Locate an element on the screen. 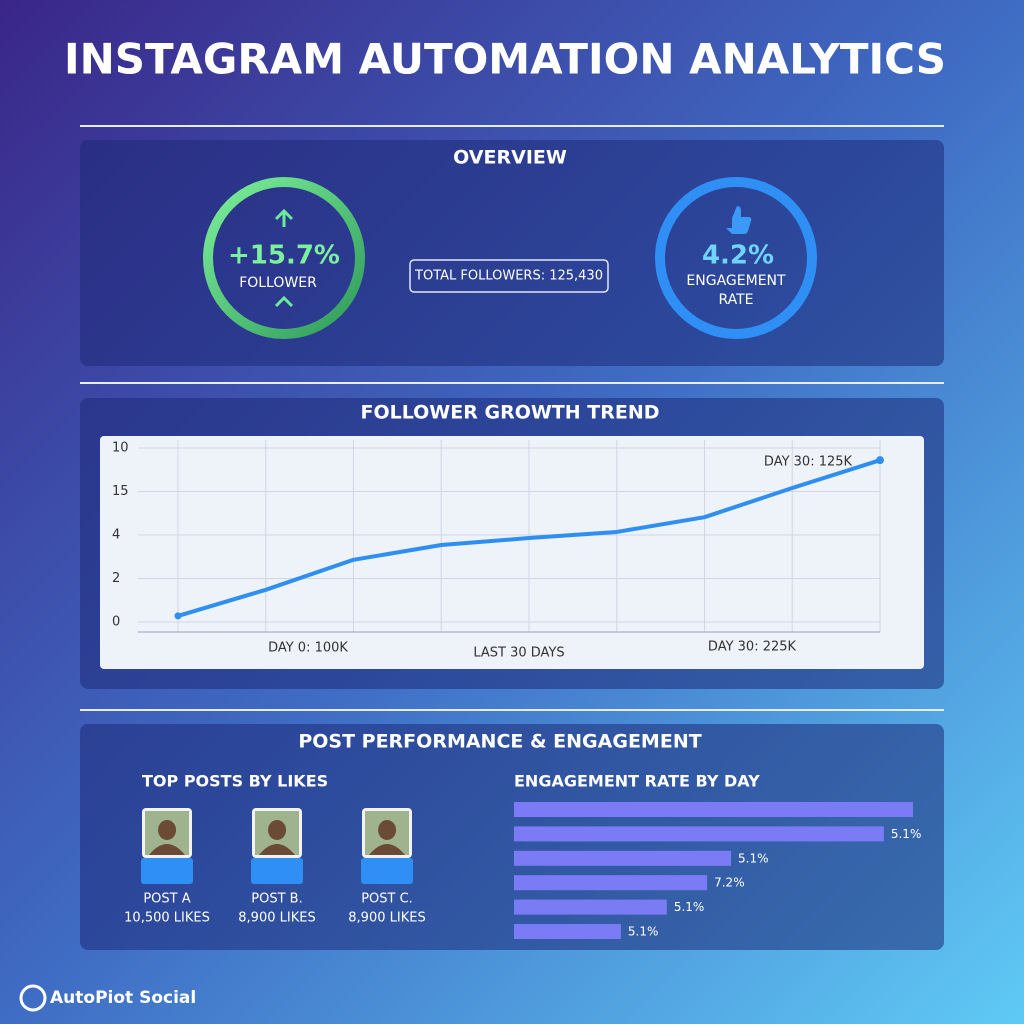 Image resolution: width=1024 pixels, height=1028 pixels. chevron is located at coordinates (284, 301).